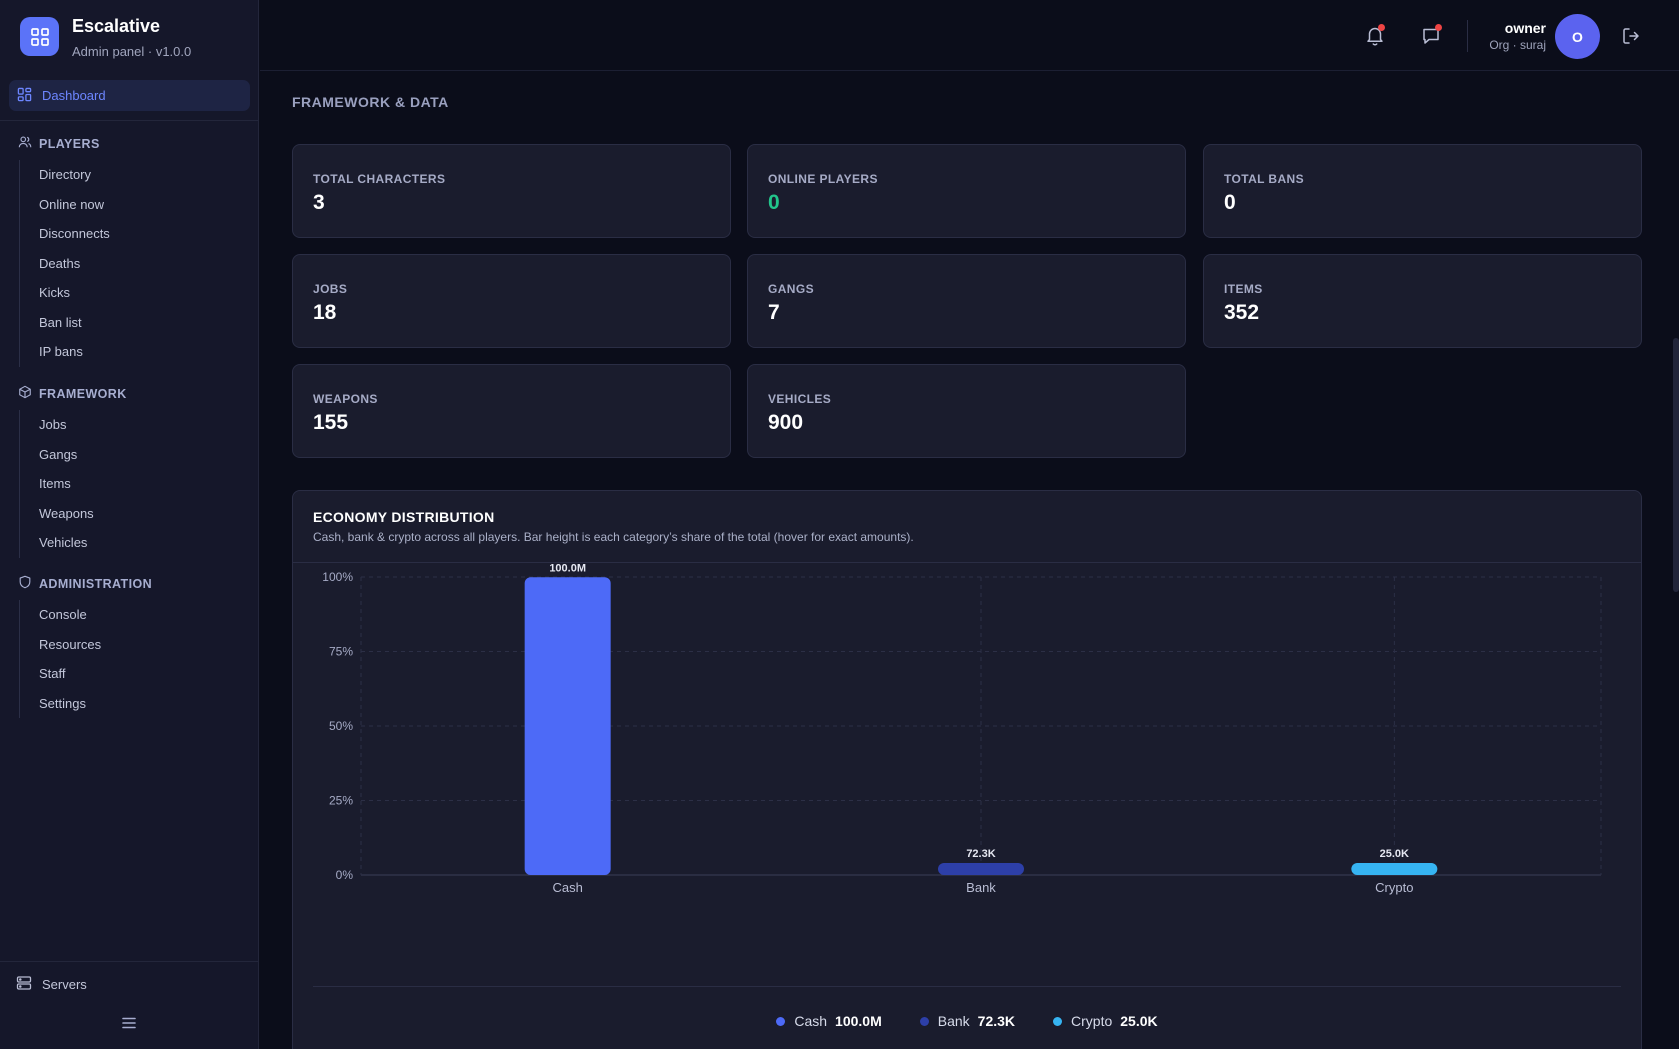 The height and width of the screenshot is (1049, 1679). Describe the element at coordinates (967, 986) in the screenshot. I see `legend-divider` at that location.